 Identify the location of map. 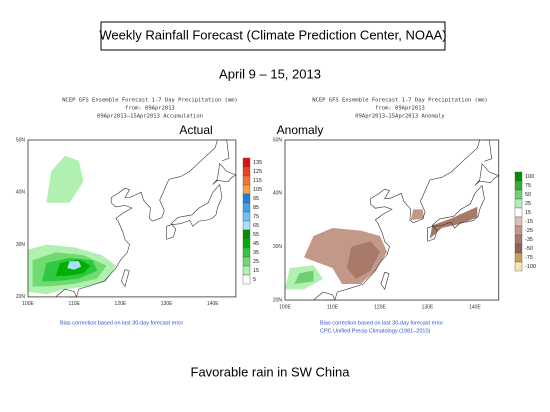
(132, 218).